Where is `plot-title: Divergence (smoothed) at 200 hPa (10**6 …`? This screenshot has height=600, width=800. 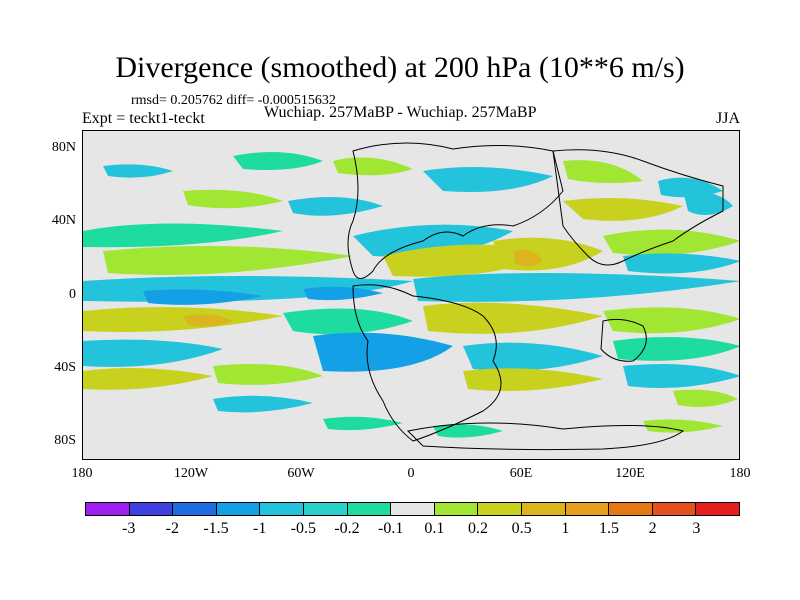
plot-title: Divergence (smoothed) at 200 hPa (10**6 … is located at coordinates (400, 67).